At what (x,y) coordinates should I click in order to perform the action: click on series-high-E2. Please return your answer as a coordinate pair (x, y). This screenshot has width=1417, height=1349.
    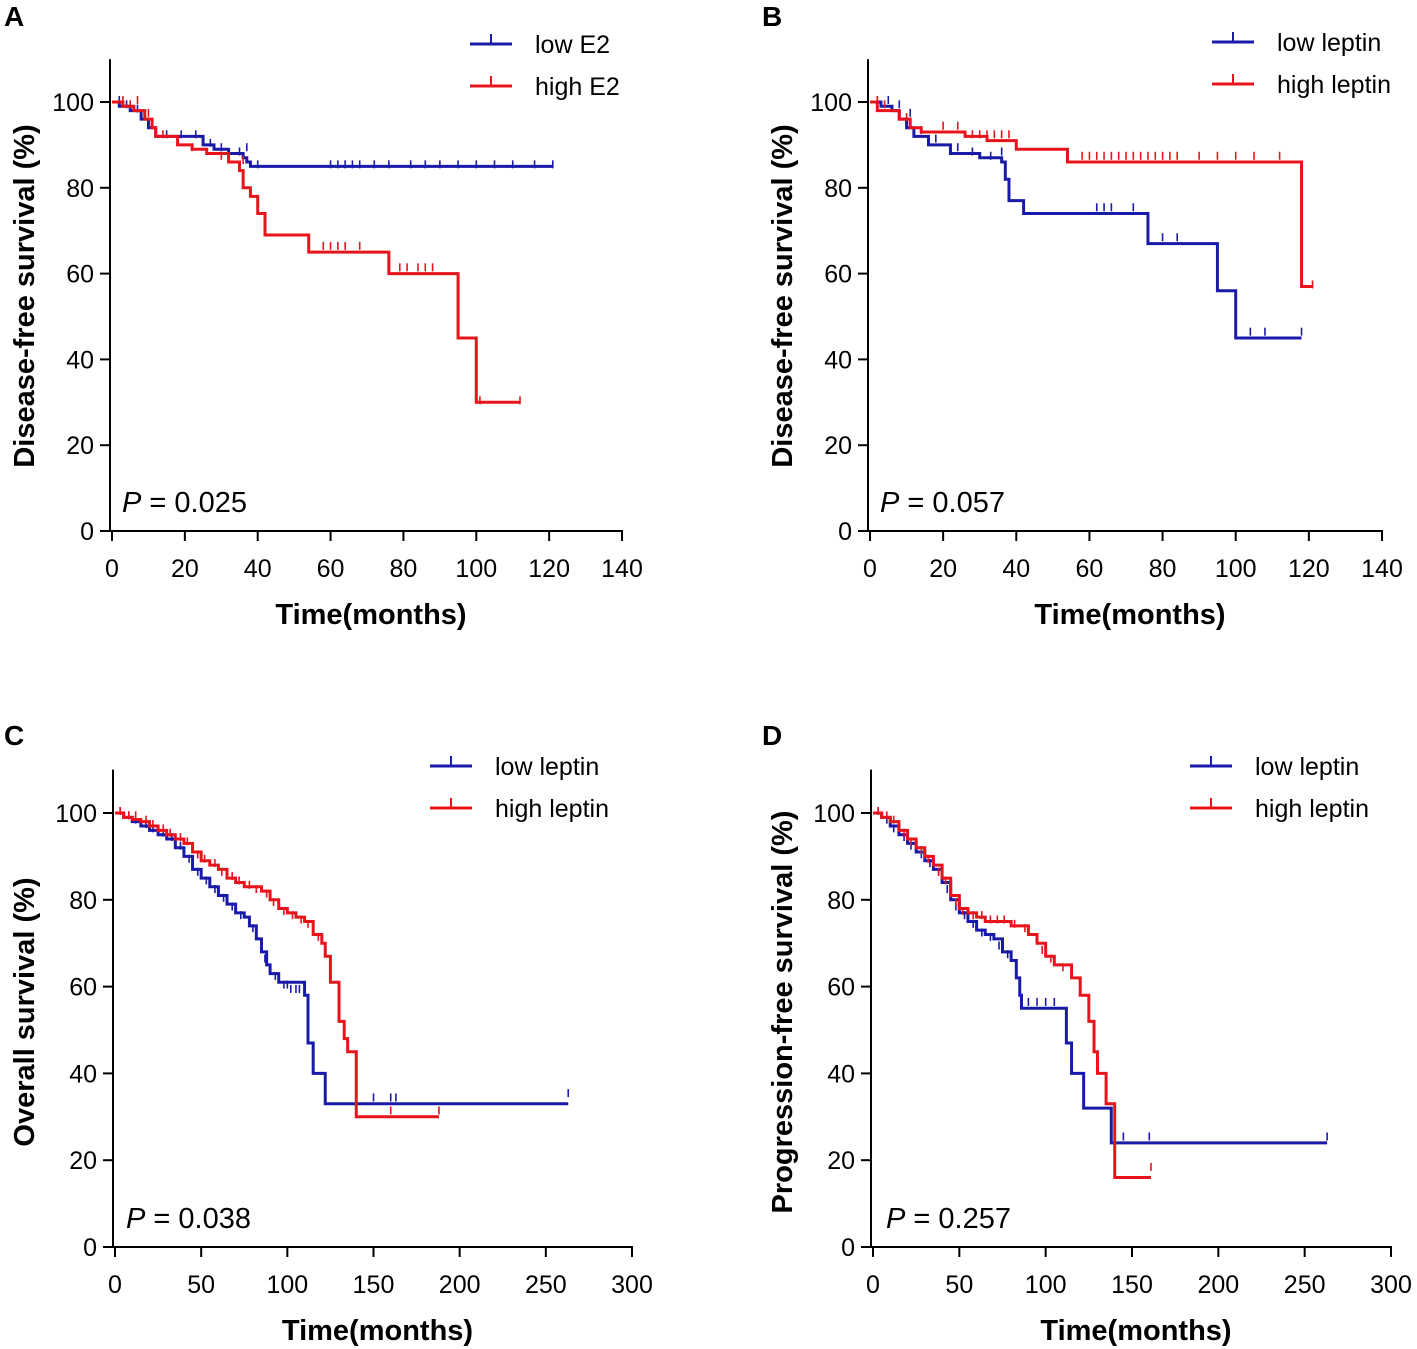
    Looking at the image, I should click on (316, 250).